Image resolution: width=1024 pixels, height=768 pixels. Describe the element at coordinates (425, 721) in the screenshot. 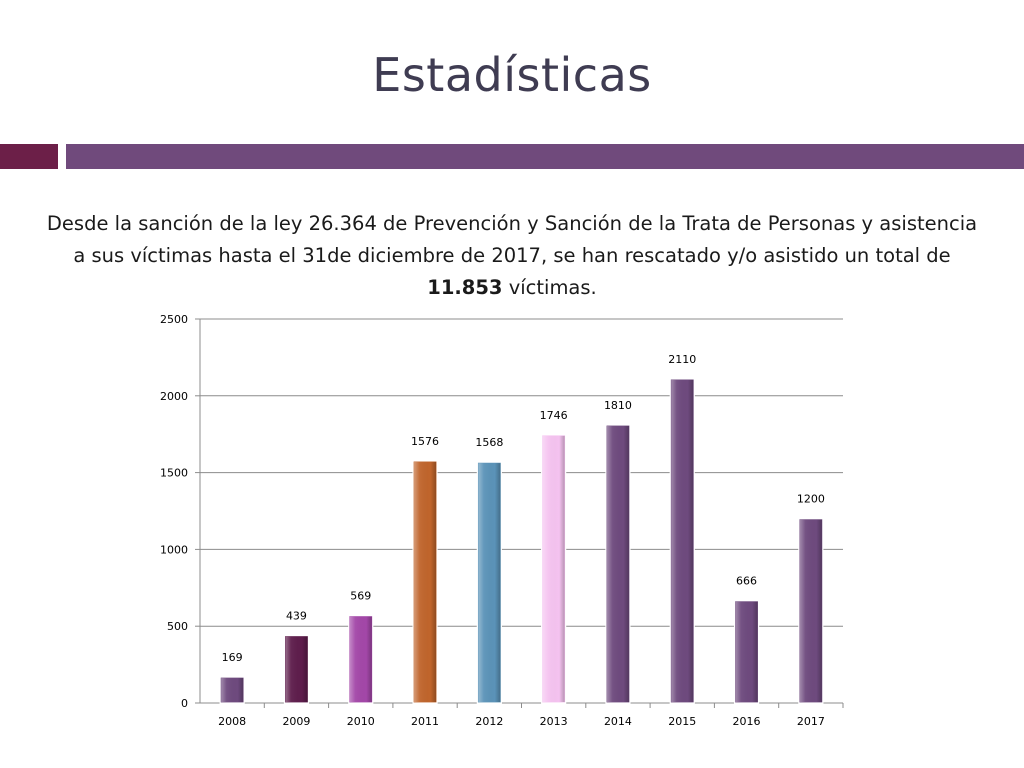

I see `x-tick-label: 2011` at that location.